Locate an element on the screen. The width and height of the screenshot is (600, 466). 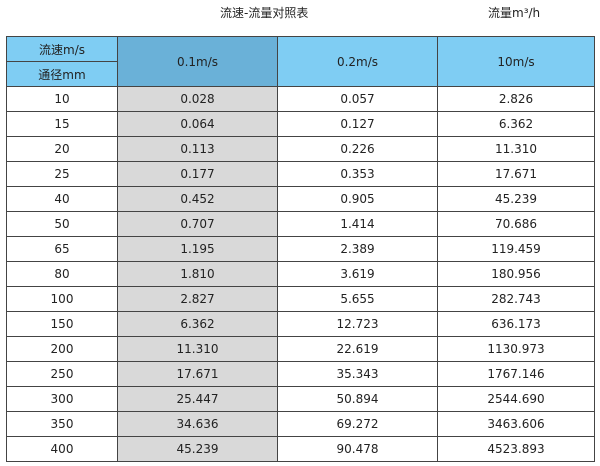
flow-cell: 70.686 is located at coordinates (516, 224).